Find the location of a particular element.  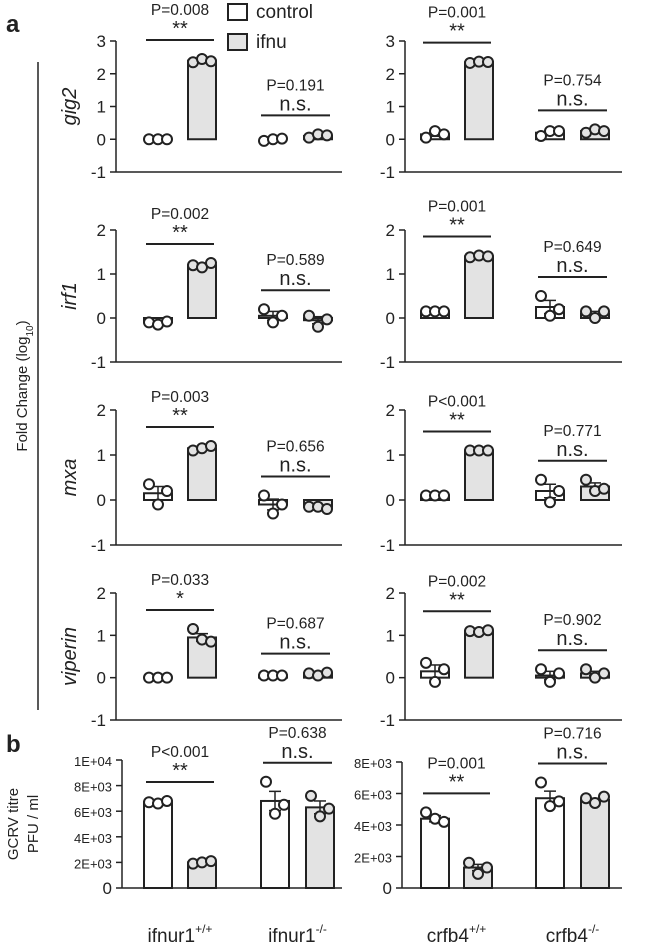

p-value: P=0.191 is located at coordinates (295, 85).